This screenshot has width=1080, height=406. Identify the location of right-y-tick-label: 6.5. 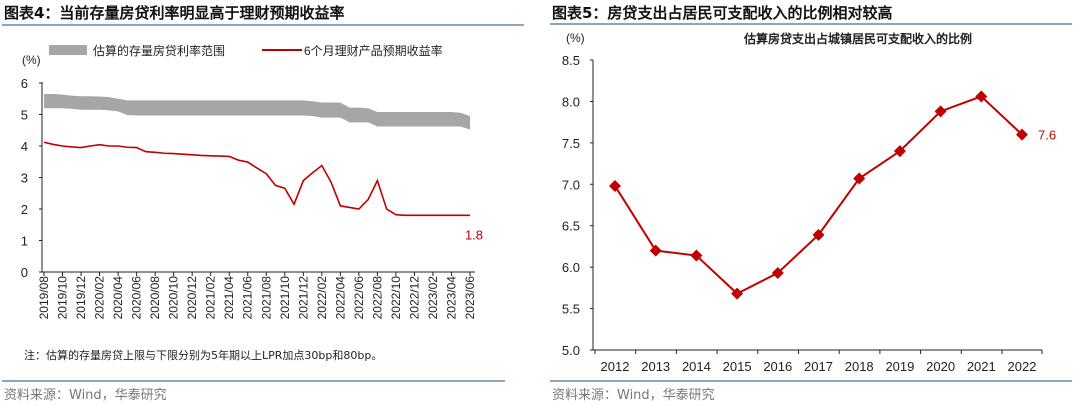
(571, 226).